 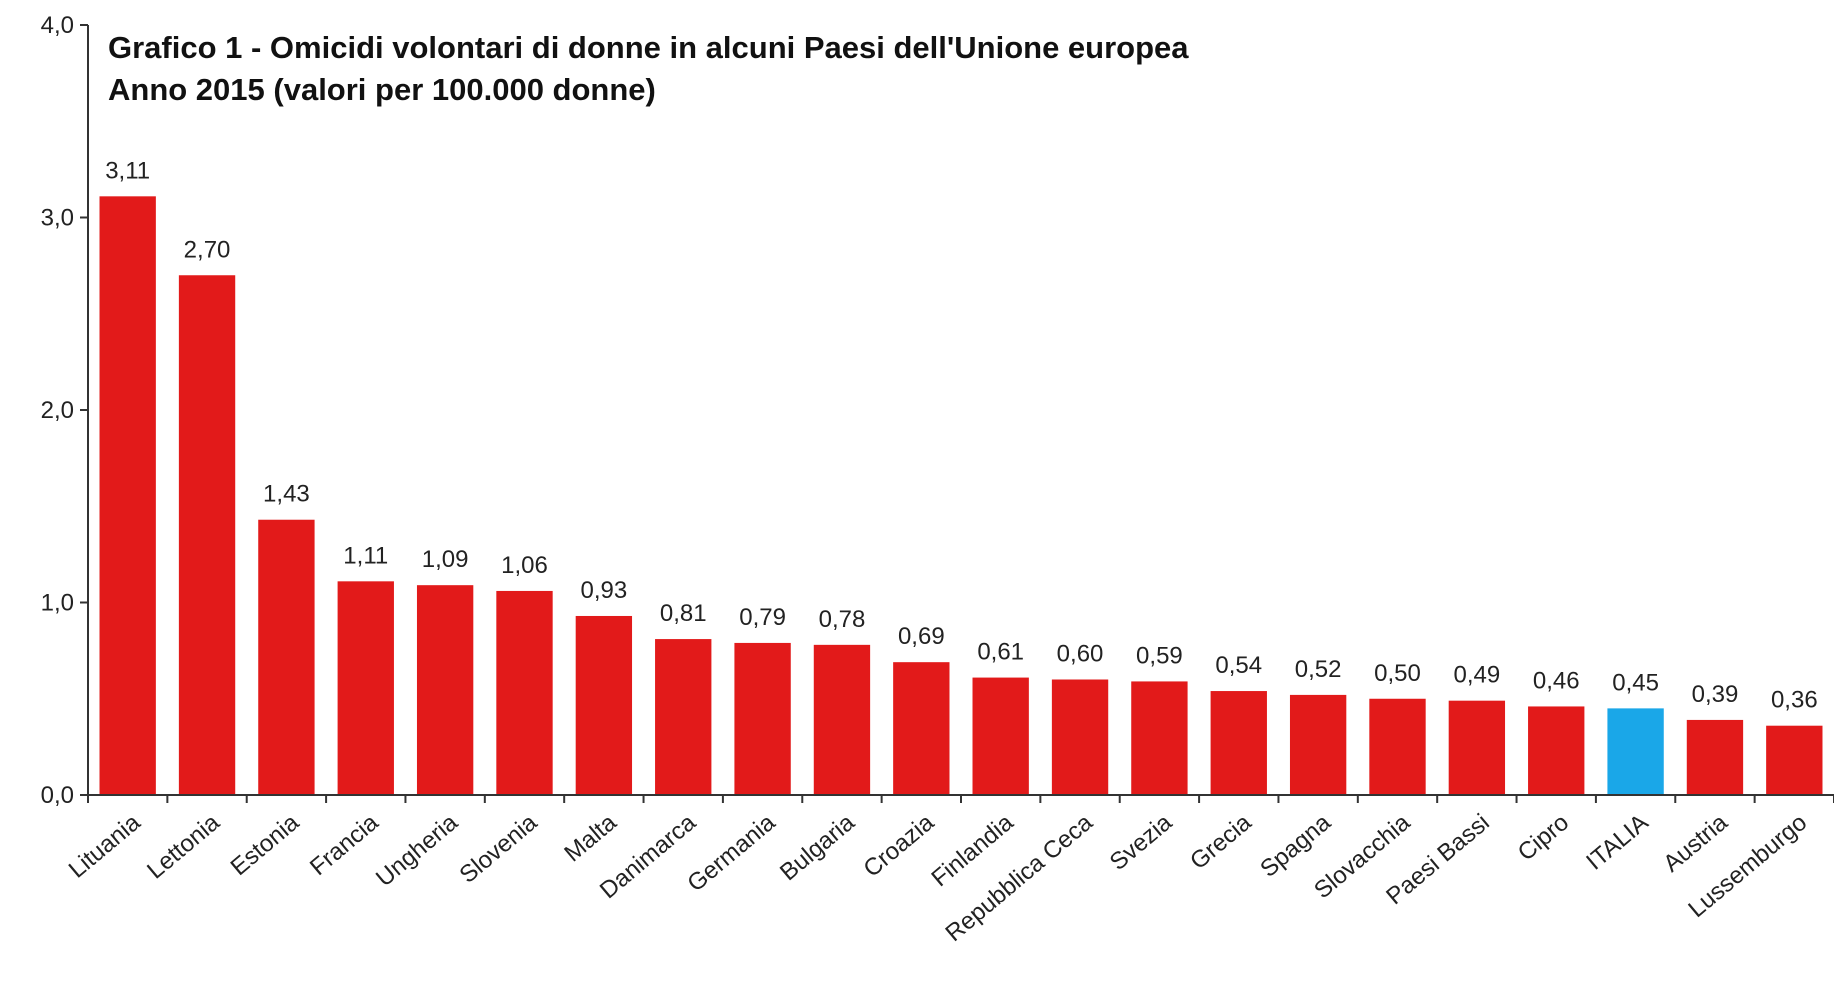 I want to click on x-category-label: Estonia, so click(x=265, y=845).